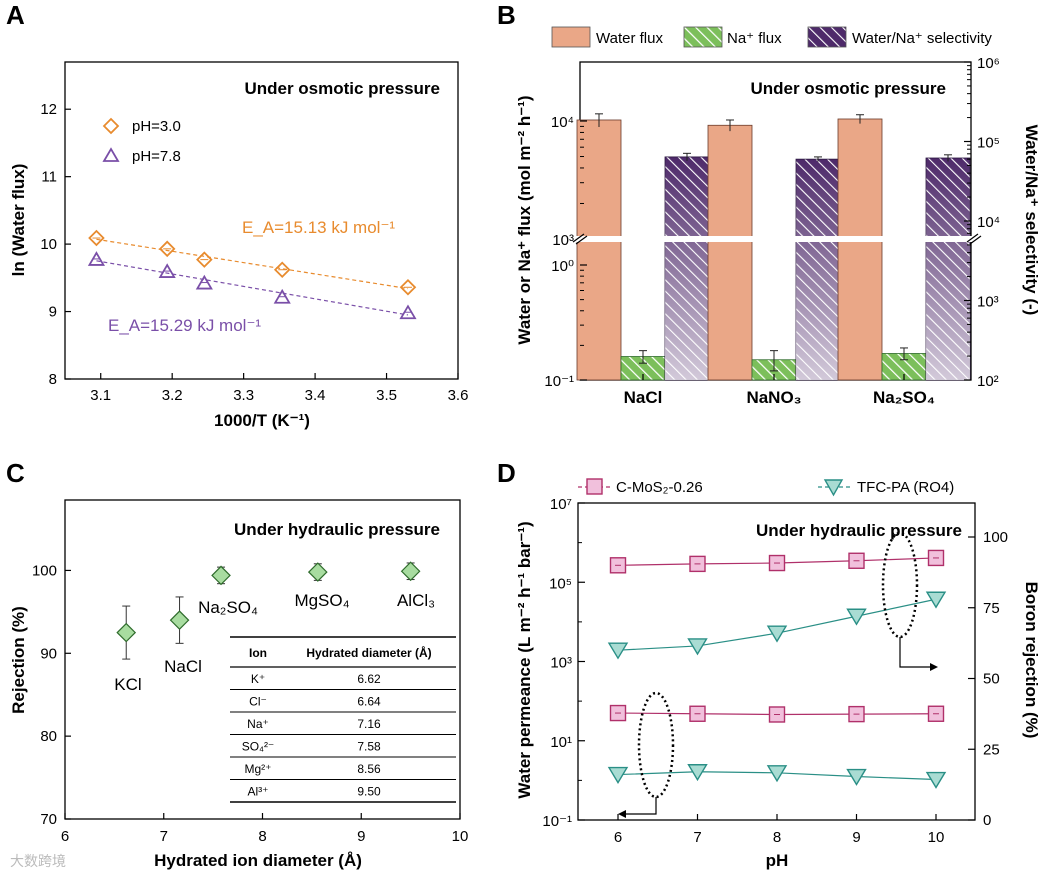 The image size is (1039, 877). Describe the element at coordinates (524, 659) in the screenshot. I see `panel-d-ylabel-left: Water permeance (L m⁻² h⁻¹ bar⁻¹)` at that location.